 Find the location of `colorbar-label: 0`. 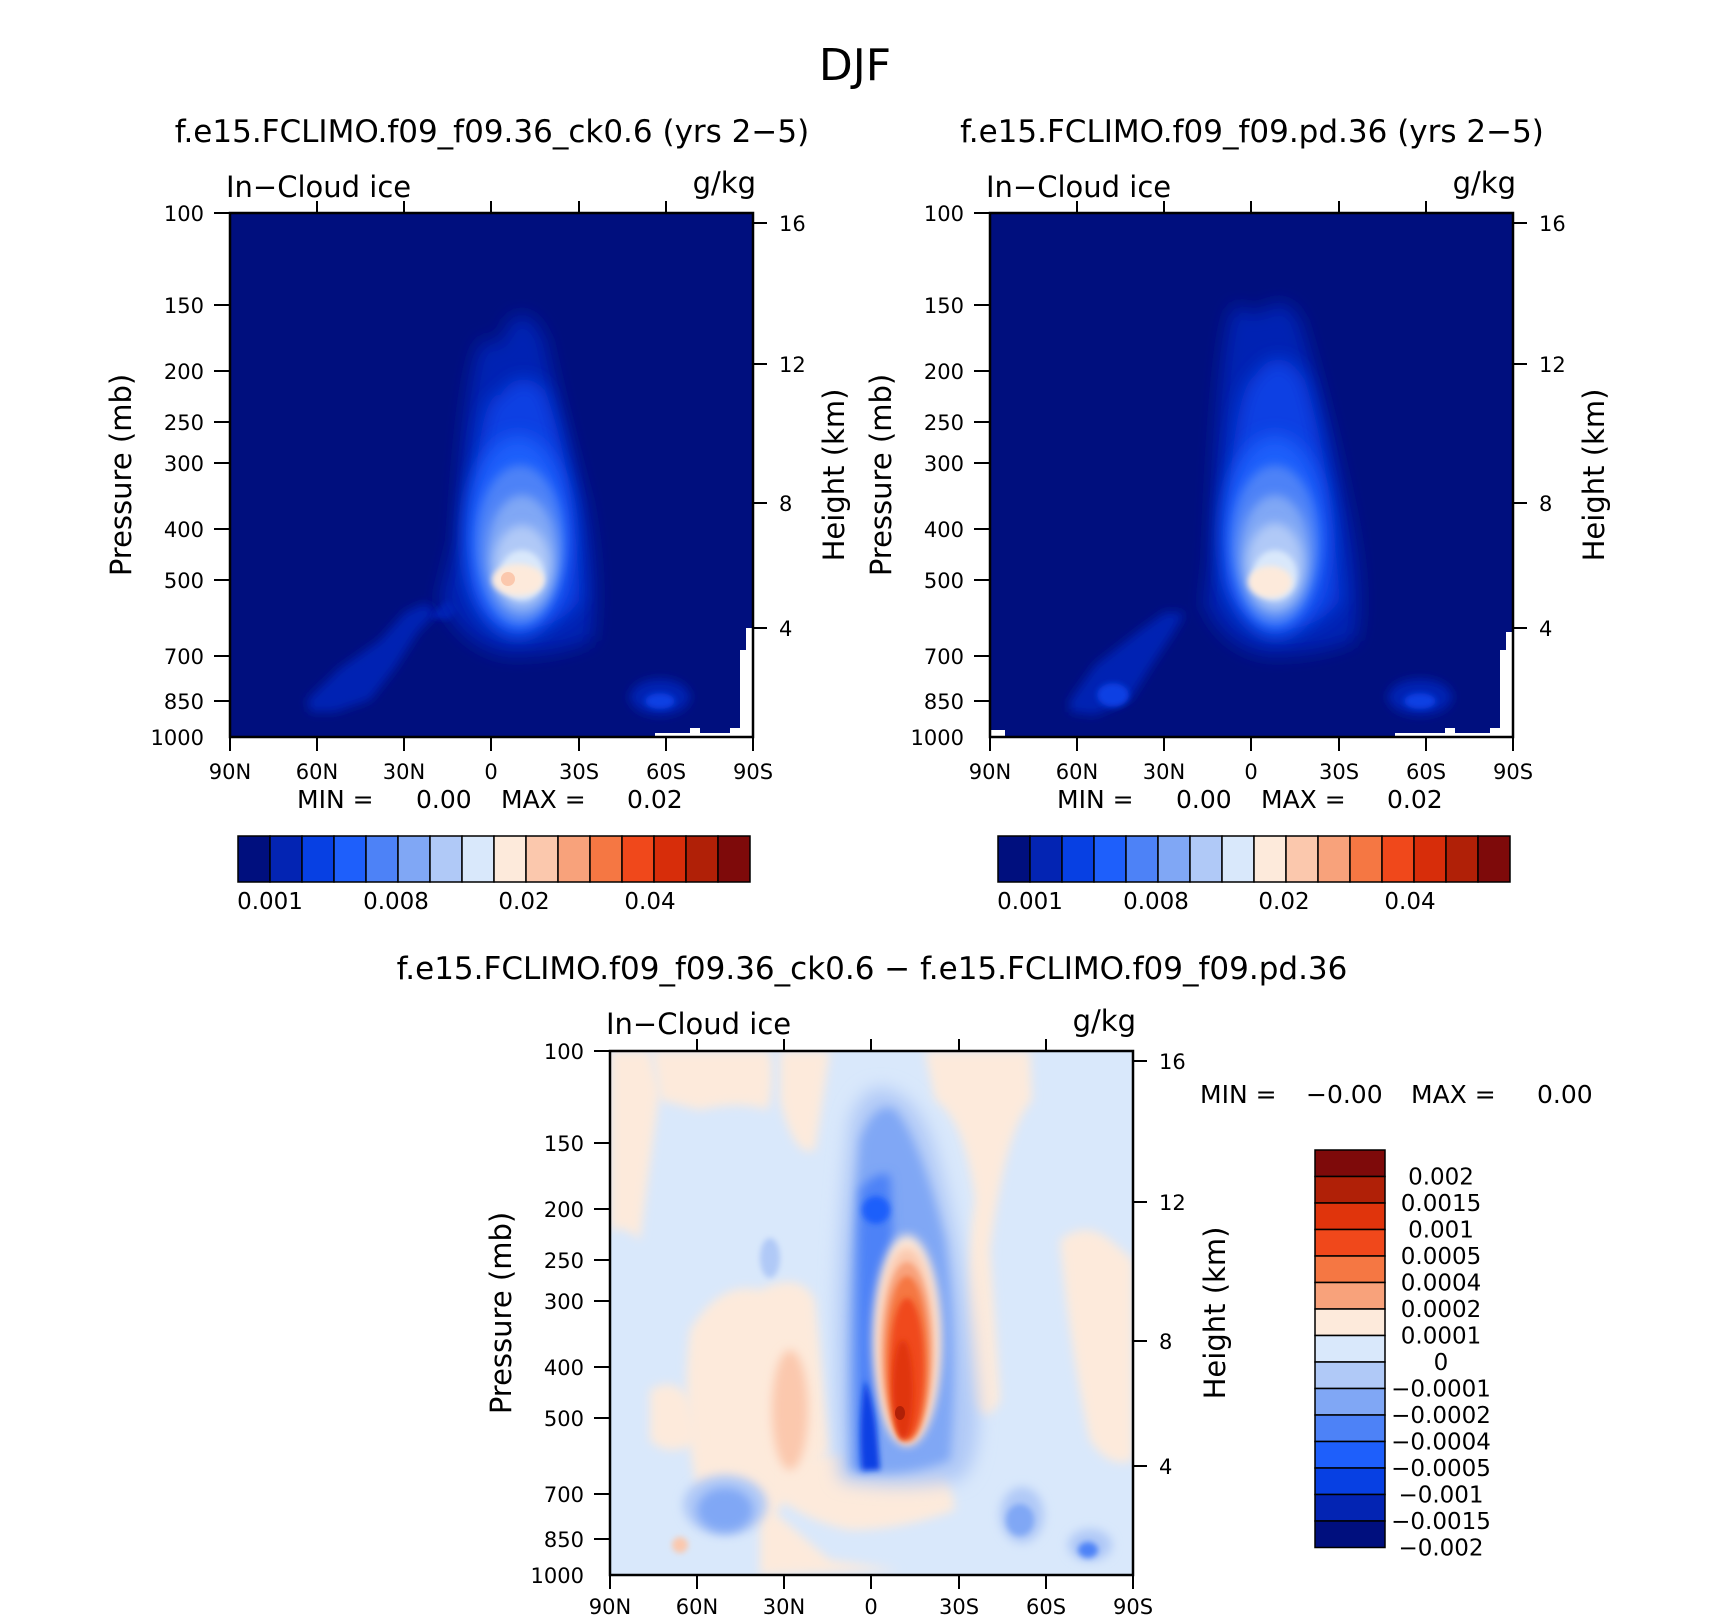

colorbar-label: 0 is located at coordinates (1441, 1363).